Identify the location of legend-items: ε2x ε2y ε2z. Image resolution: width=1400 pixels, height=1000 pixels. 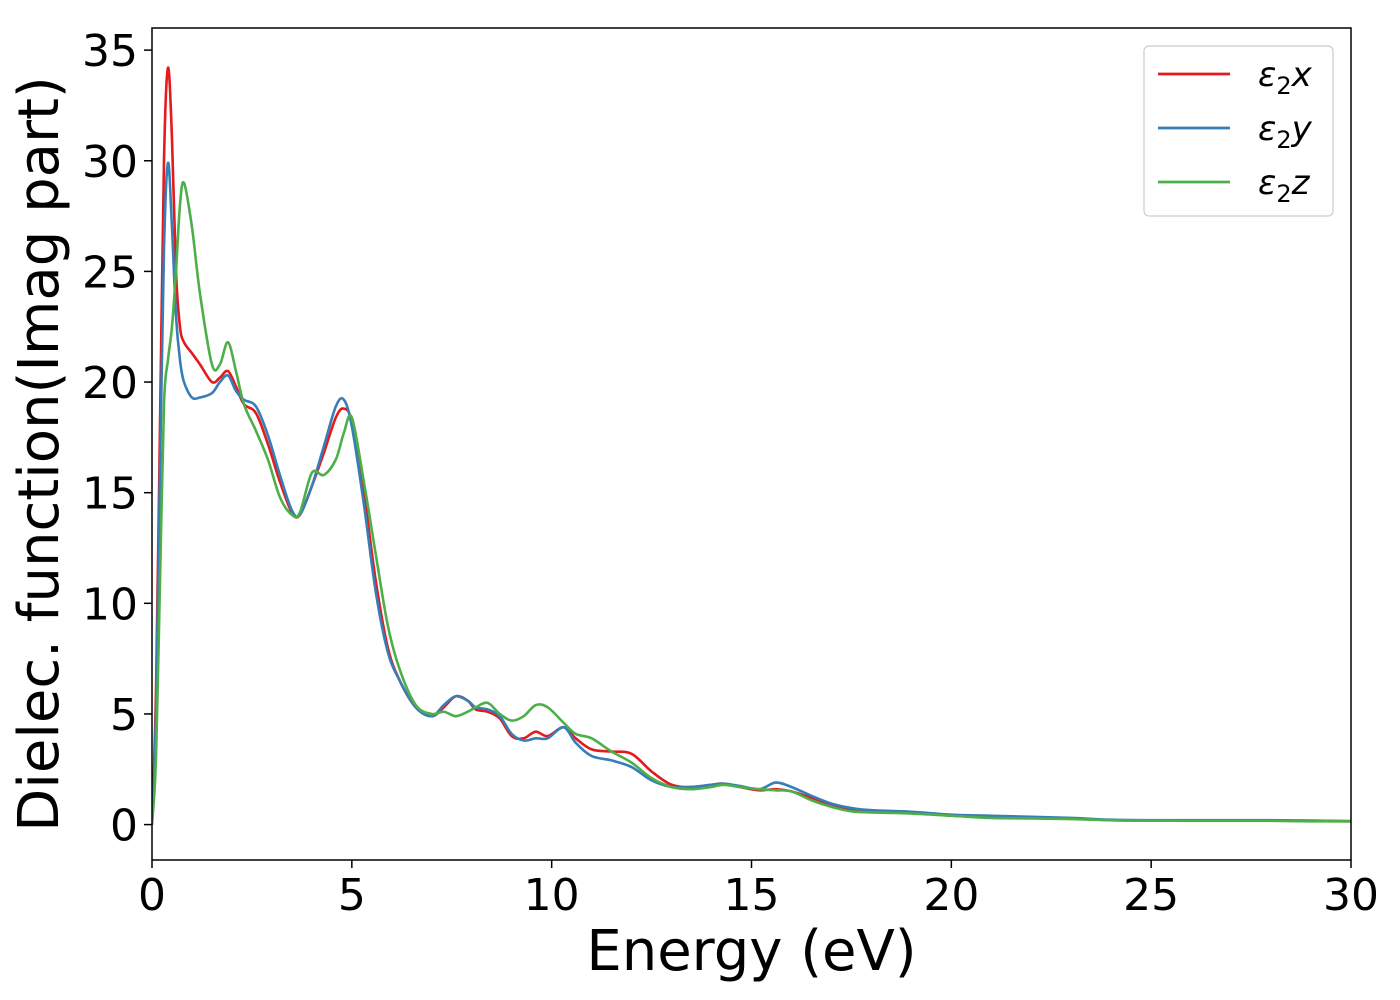
(1235, 131).